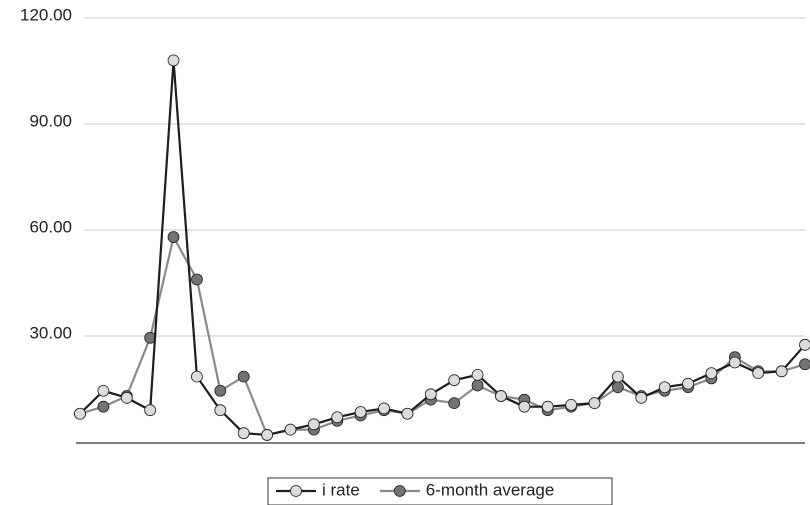 The width and height of the screenshot is (810, 505). Describe the element at coordinates (50, 120) in the screenshot. I see `y-tick-label: 90.00` at that location.